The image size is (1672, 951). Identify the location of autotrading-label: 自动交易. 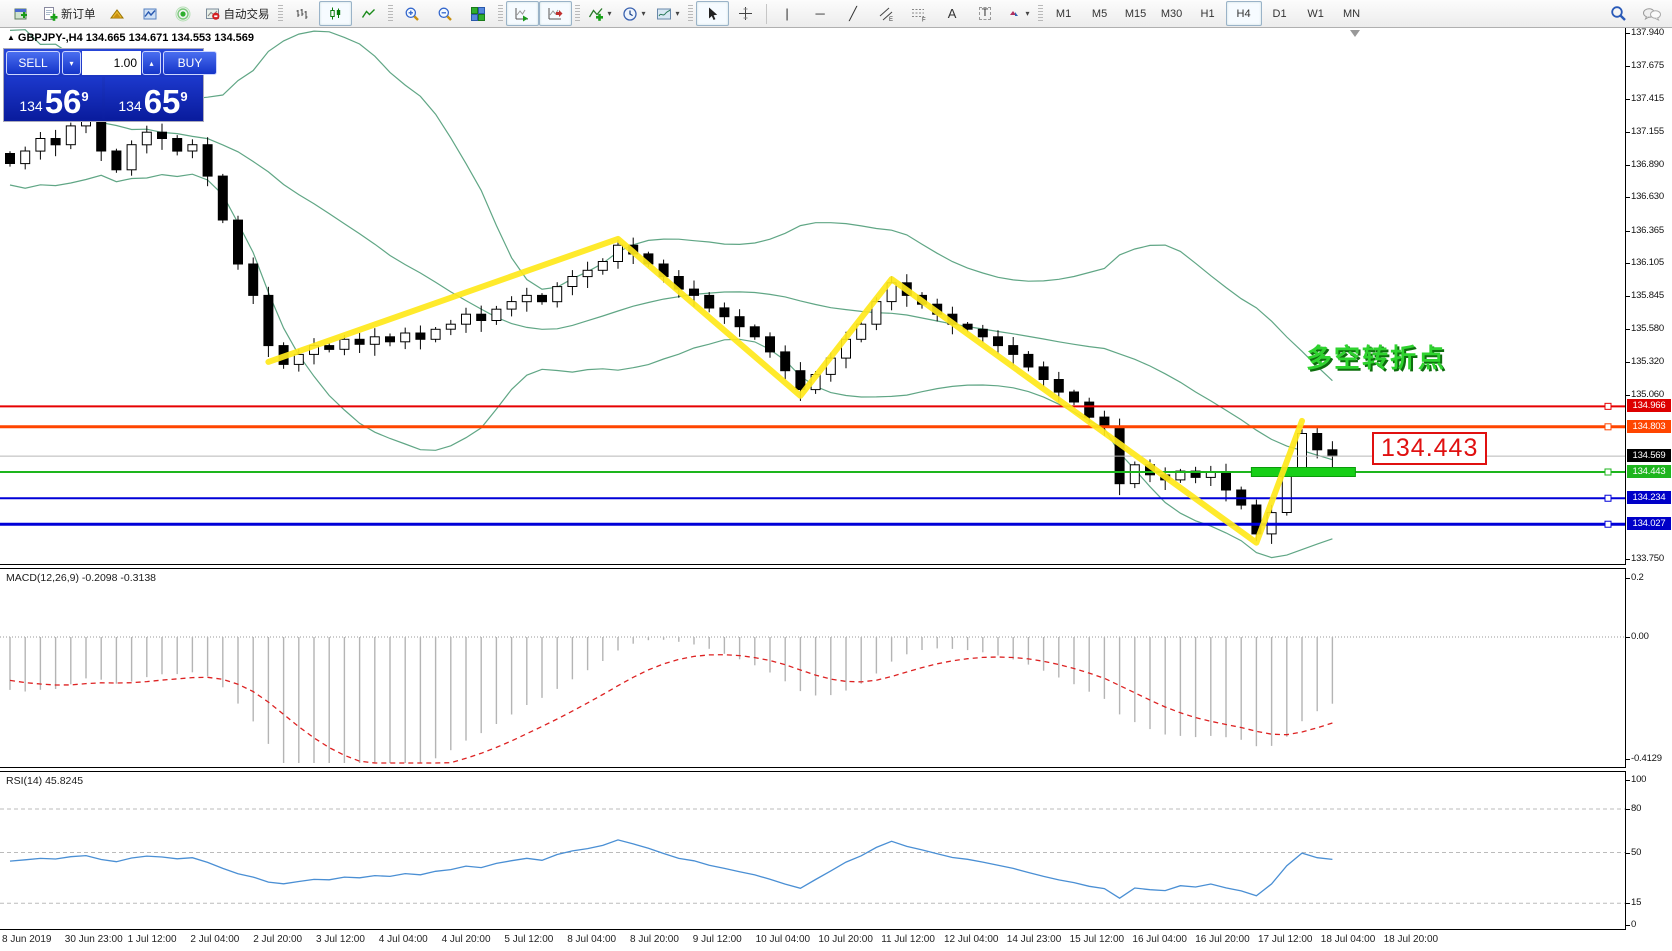
(246, 14).